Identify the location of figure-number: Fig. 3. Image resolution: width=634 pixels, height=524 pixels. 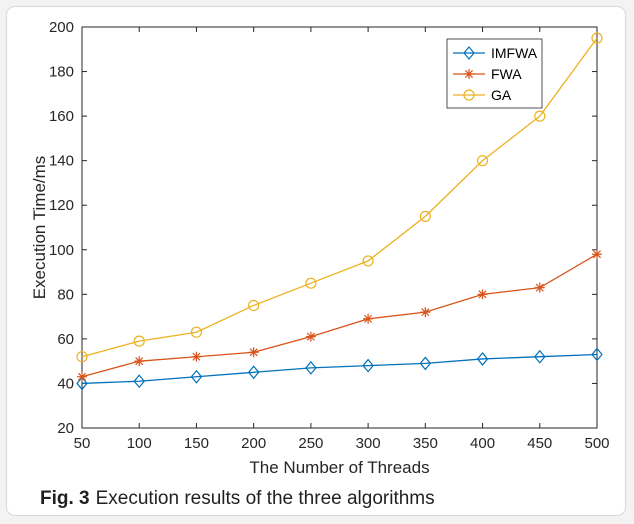
(65, 498).